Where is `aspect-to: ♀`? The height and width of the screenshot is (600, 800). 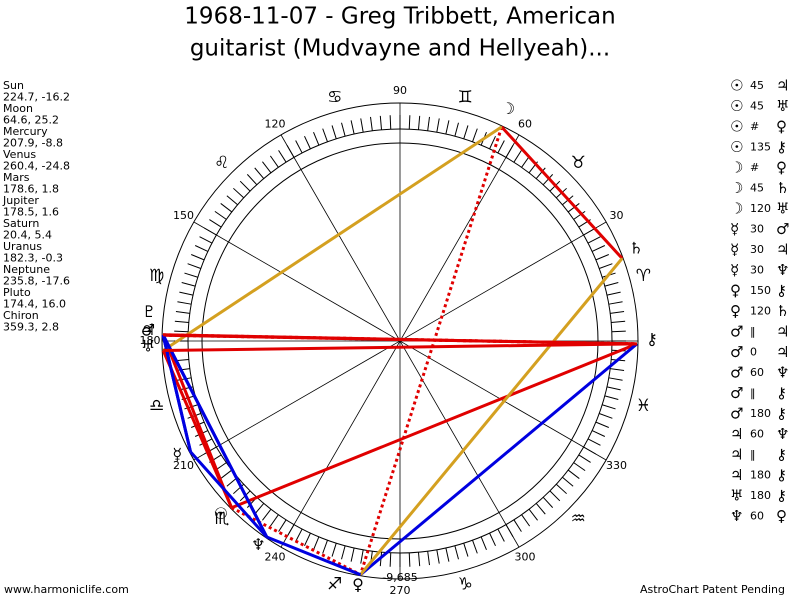 aspect-to: ♀ is located at coordinates (781, 516).